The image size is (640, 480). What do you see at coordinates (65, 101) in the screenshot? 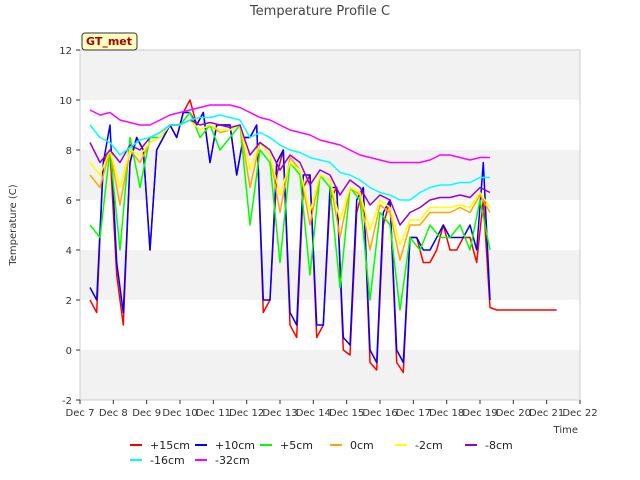
I see `y-tick-label: 10` at bounding box center [65, 101].